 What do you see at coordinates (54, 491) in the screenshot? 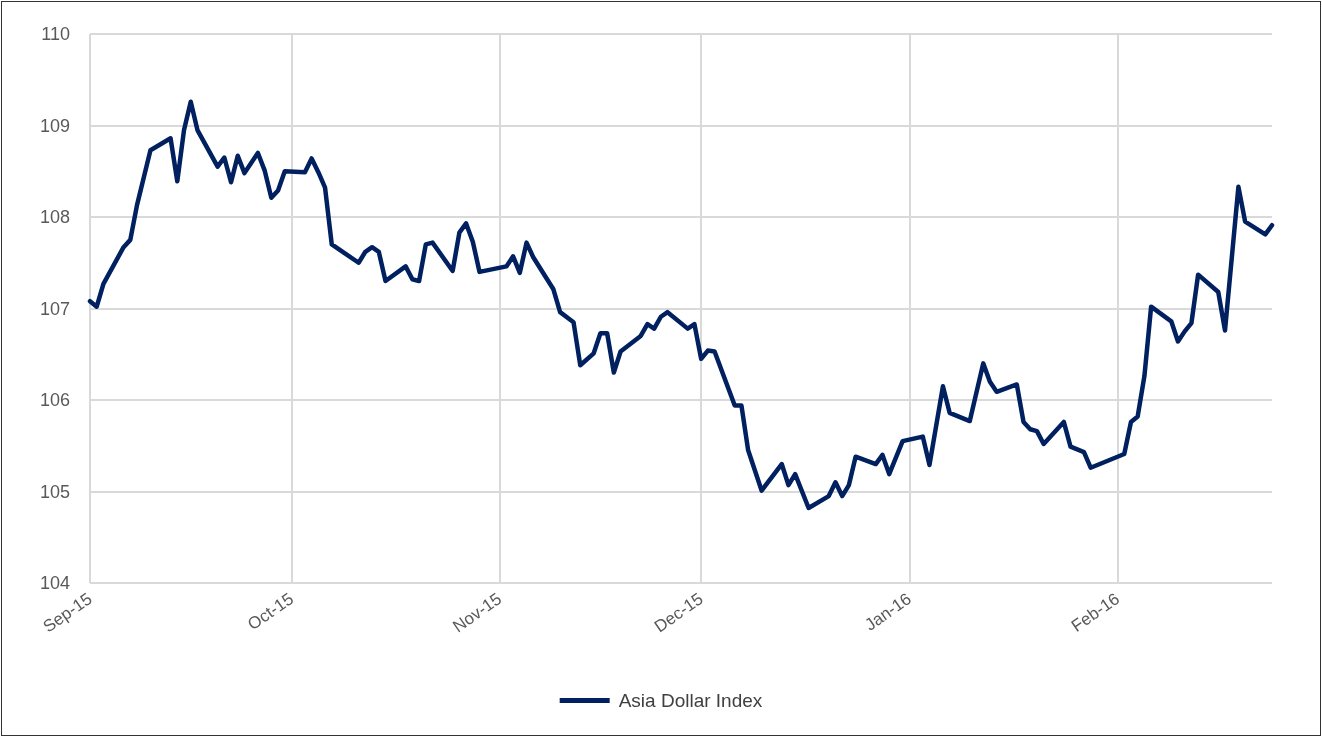
I see `y-tick-label: 105` at bounding box center [54, 491].